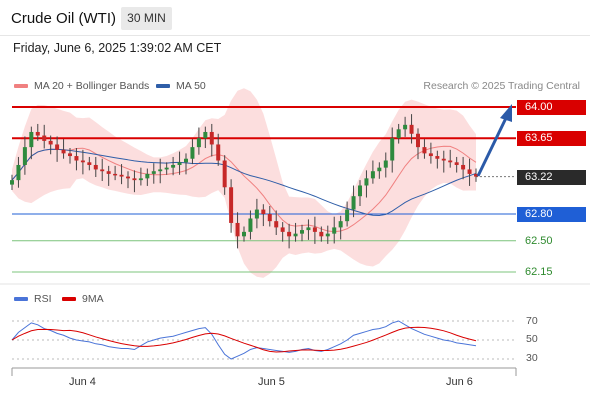 This screenshot has height=400, width=590. What do you see at coordinates (492, 147) in the screenshot?
I see `forecast-arrow` at bounding box center [492, 147].